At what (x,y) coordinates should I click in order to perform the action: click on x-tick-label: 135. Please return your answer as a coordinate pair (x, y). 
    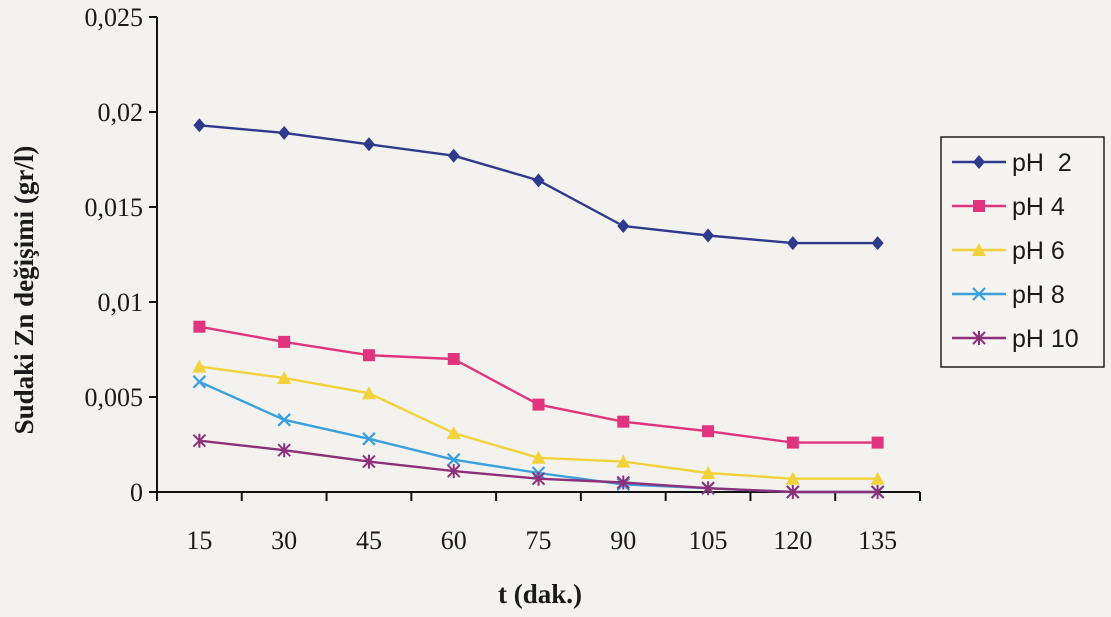
    Looking at the image, I should click on (877, 540).